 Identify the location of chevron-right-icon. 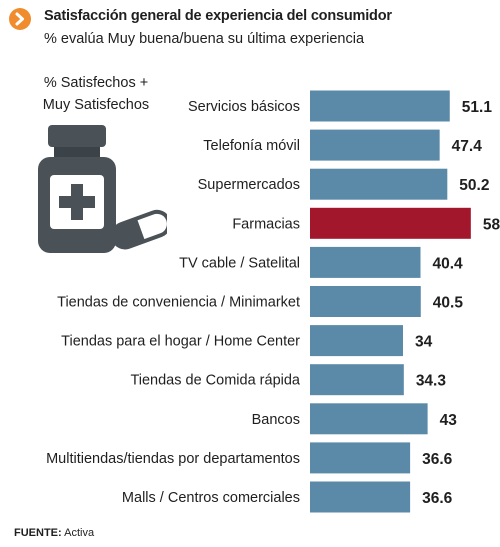
(20, 19).